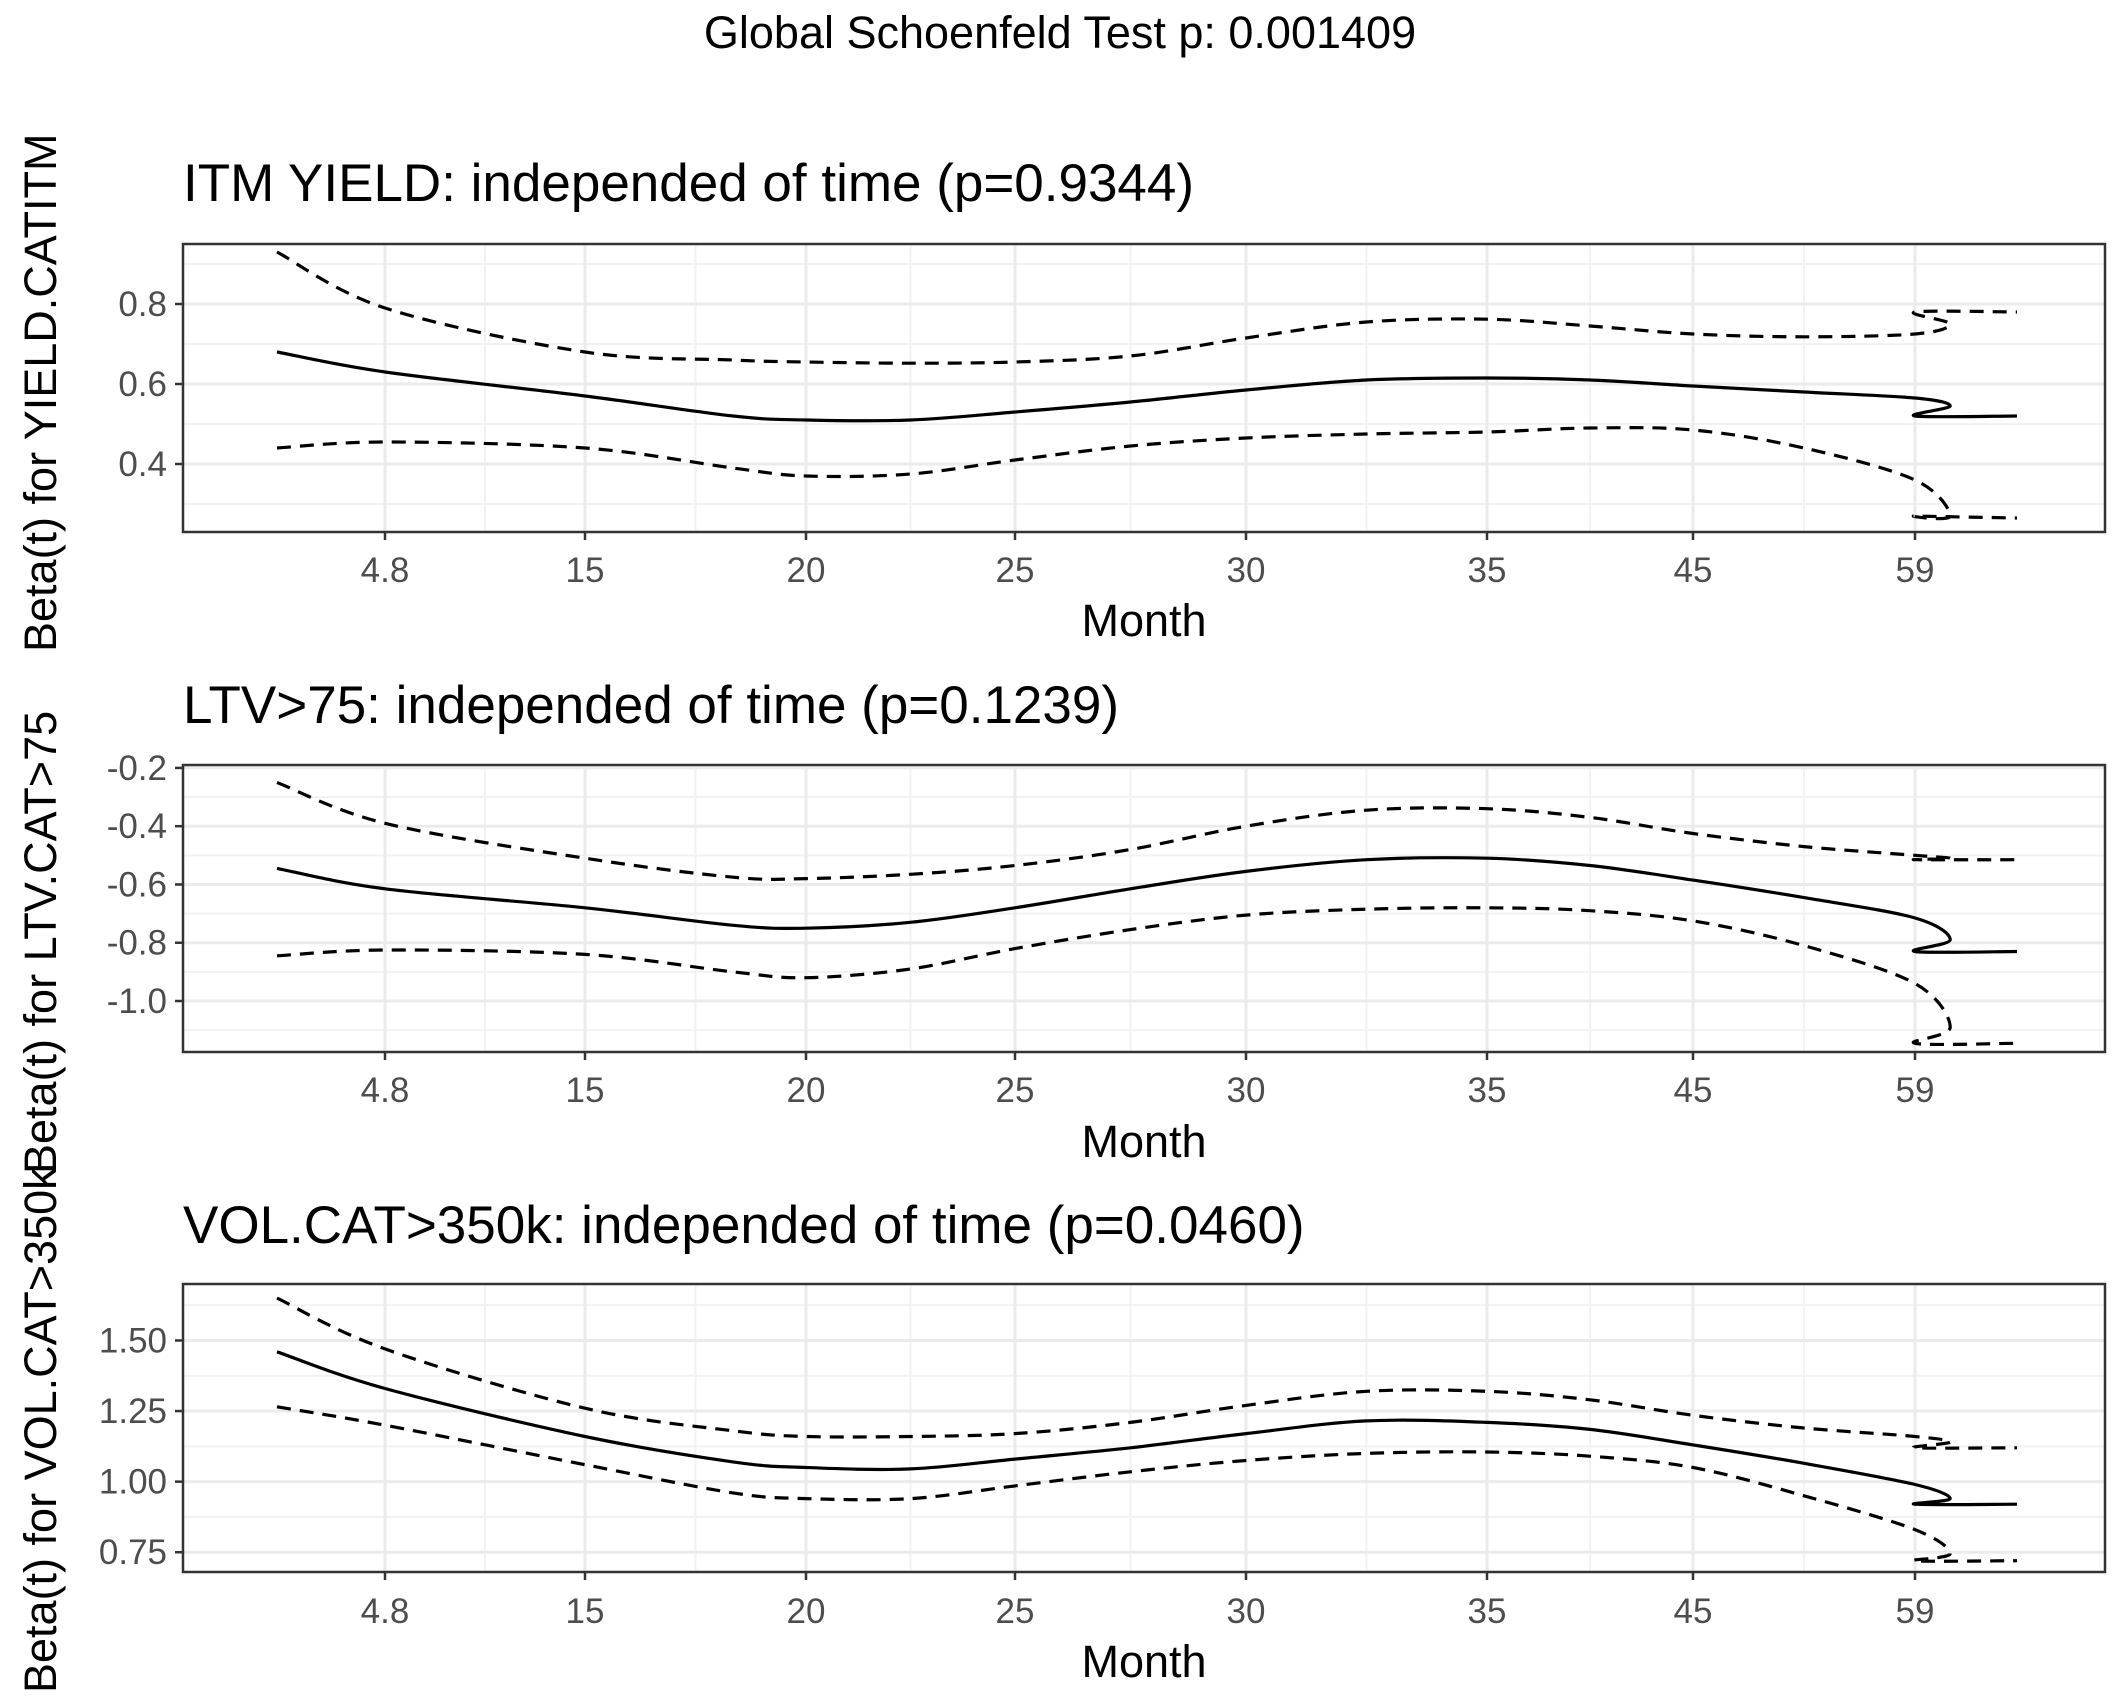 The height and width of the screenshot is (1696, 2121). Describe the element at coordinates (133, 1552) in the screenshot. I see `y-tick-label: 0.75` at that location.